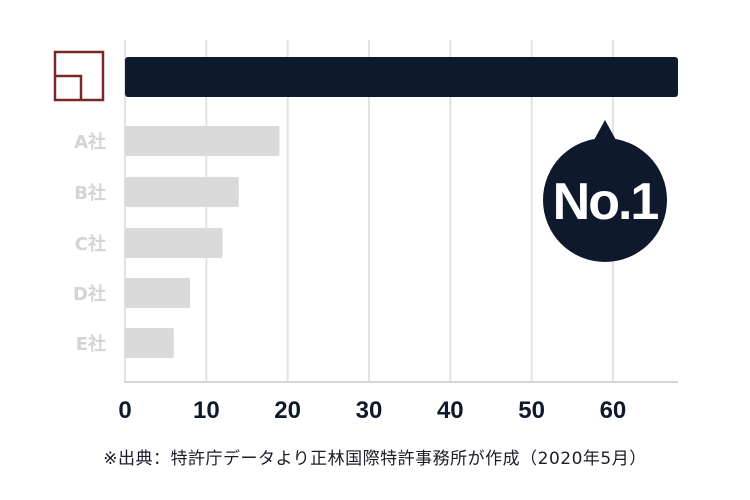  What do you see at coordinates (287, 410) in the screenshot?
I see `x-tick-label: 20` at bounding box center [287, 410].